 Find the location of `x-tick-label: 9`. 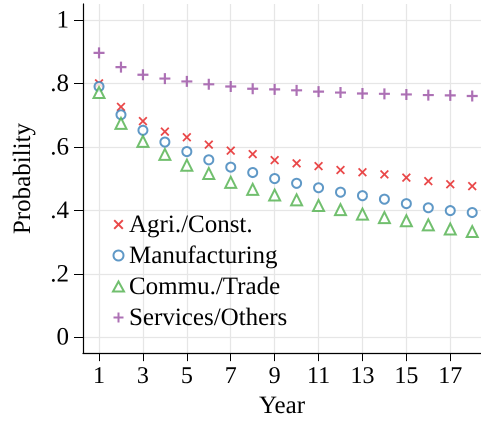

x-tick-label: 9 is located at coordinates (274, 376).